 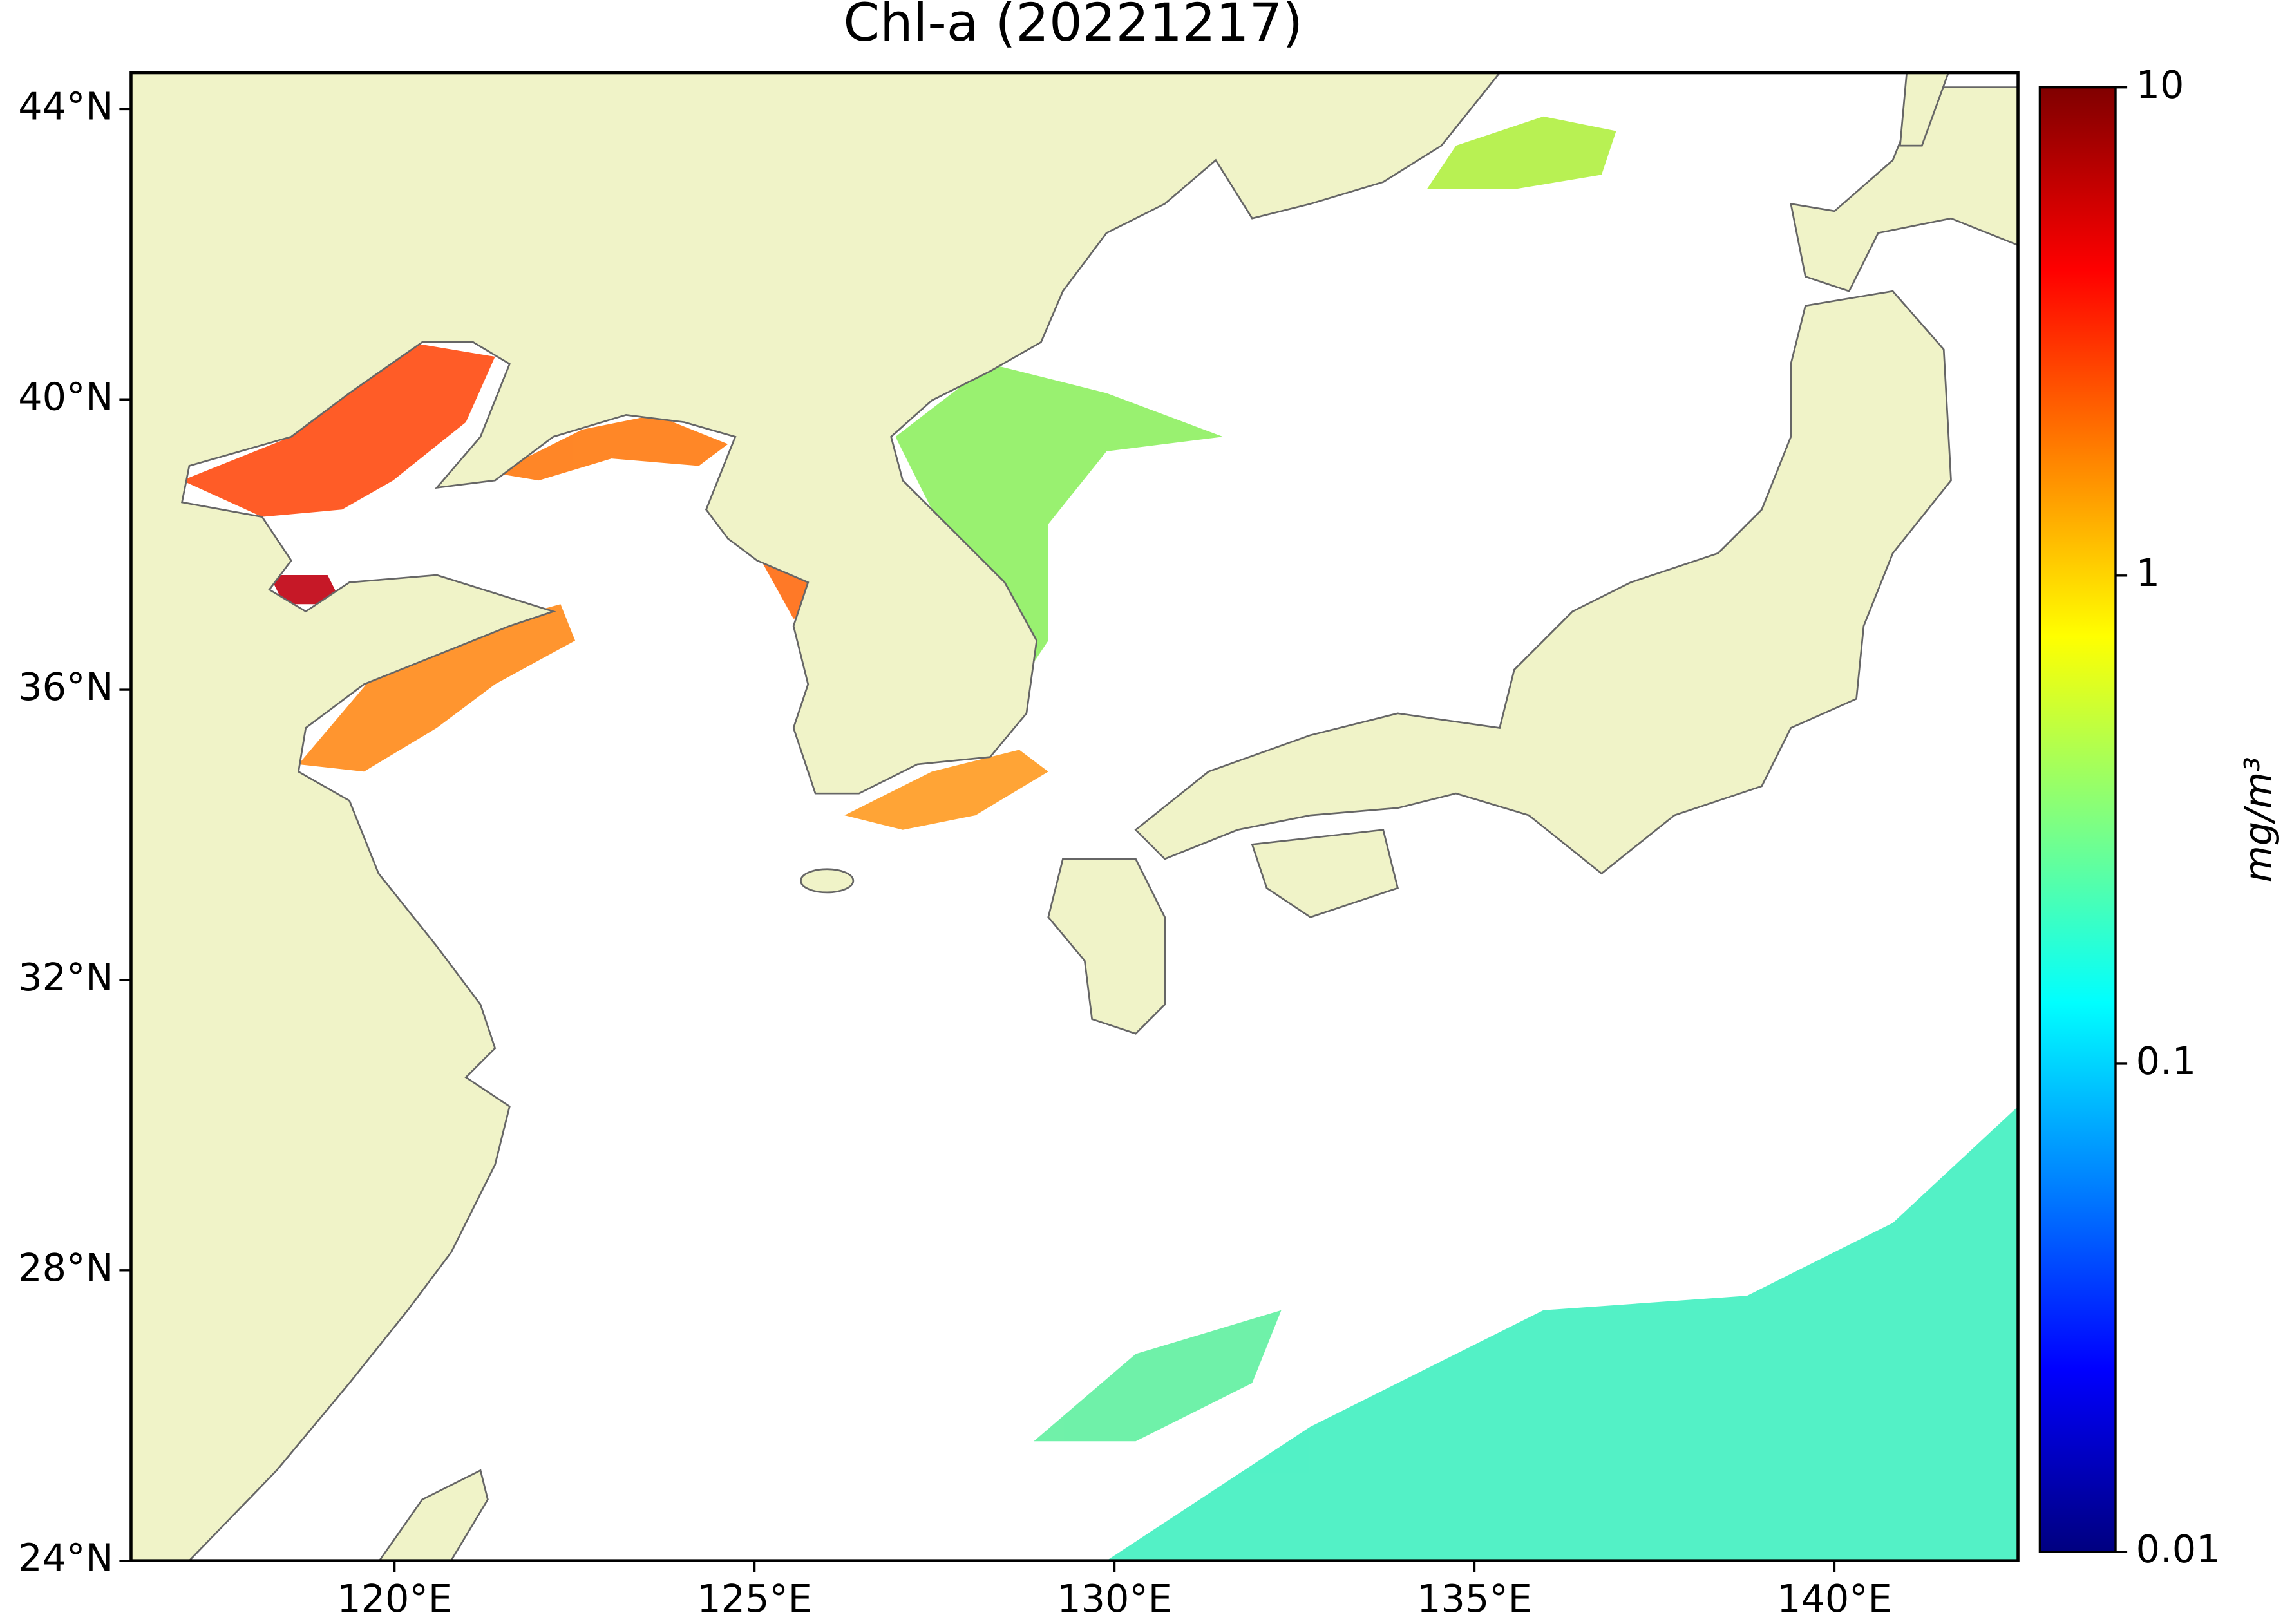 I want to click on colorbar, so click(x=2077, y=820).